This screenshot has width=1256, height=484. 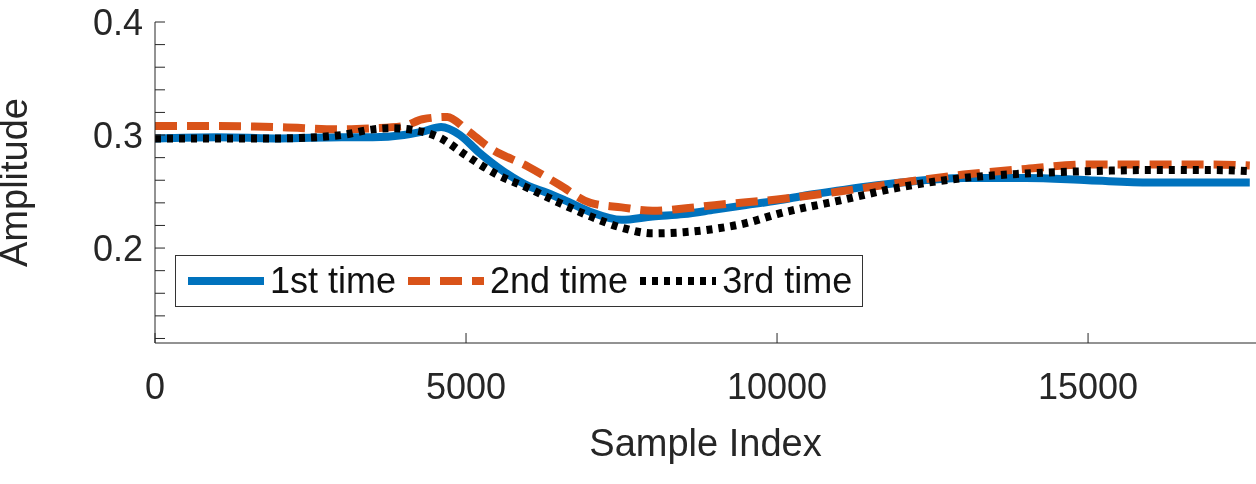 What do you see at coordinates (117, 22) in the screenshot?
I see `y-tick-label: 0.4` at bounding box center [117, 22].